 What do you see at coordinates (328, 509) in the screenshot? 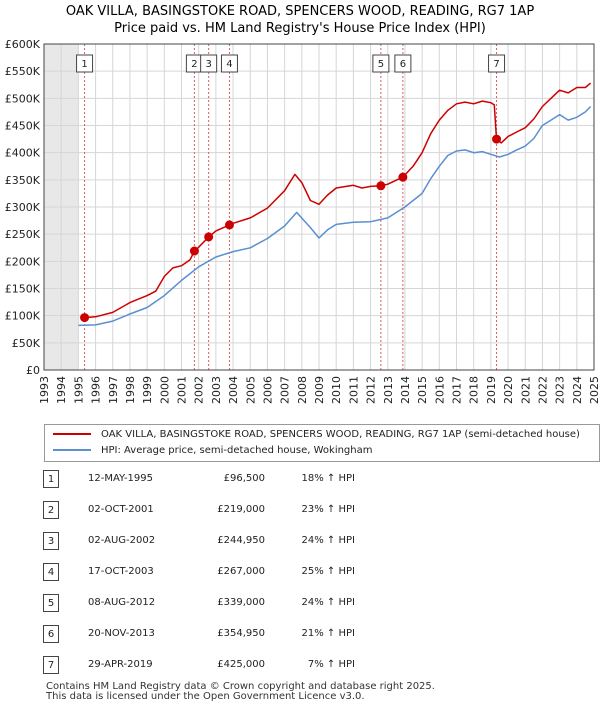
I see `sale-hpi: 23% ↑ HPI` at bounding box center [328, 509].